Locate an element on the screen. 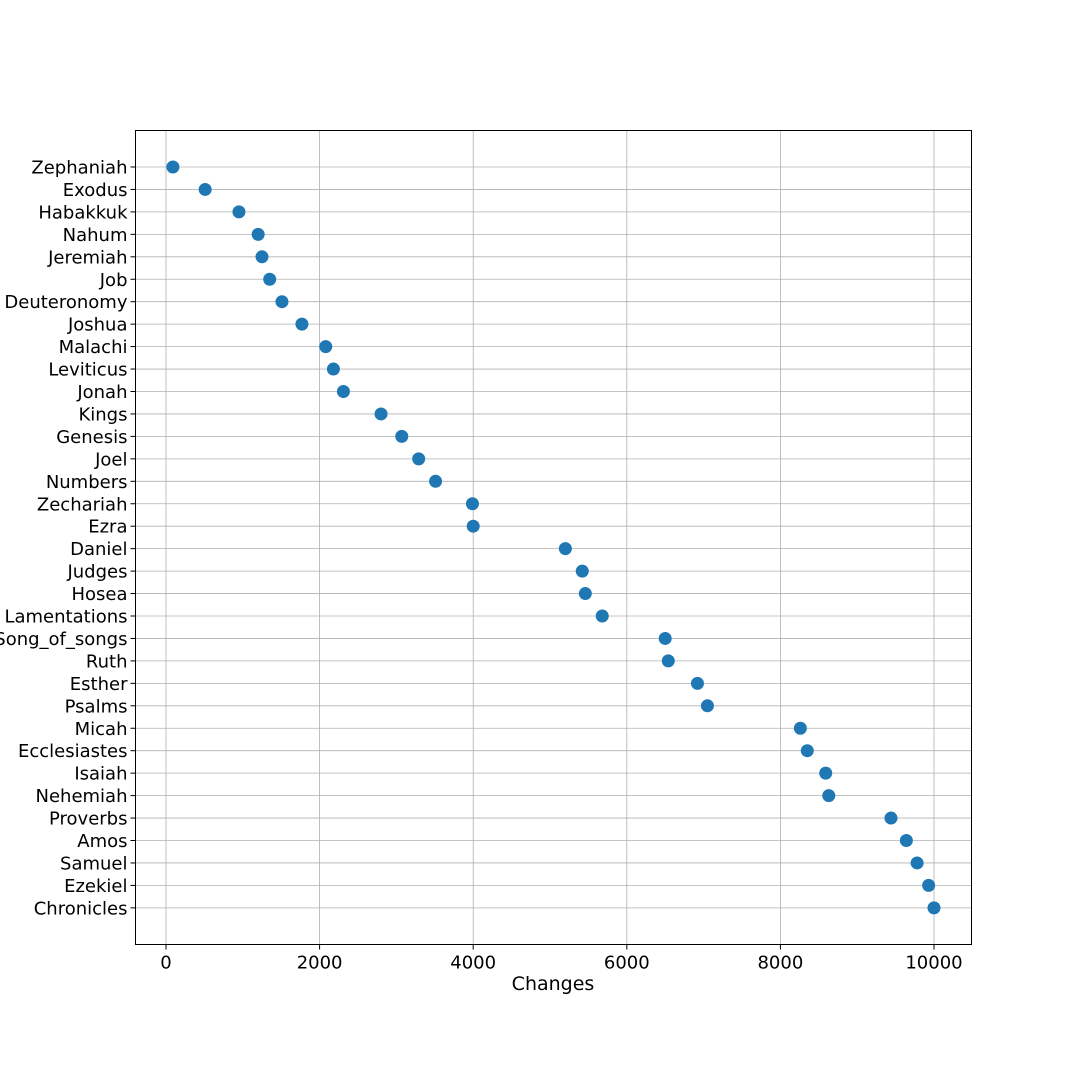  y-tick-label: Zephaniah is located at coordinates (79, 168).